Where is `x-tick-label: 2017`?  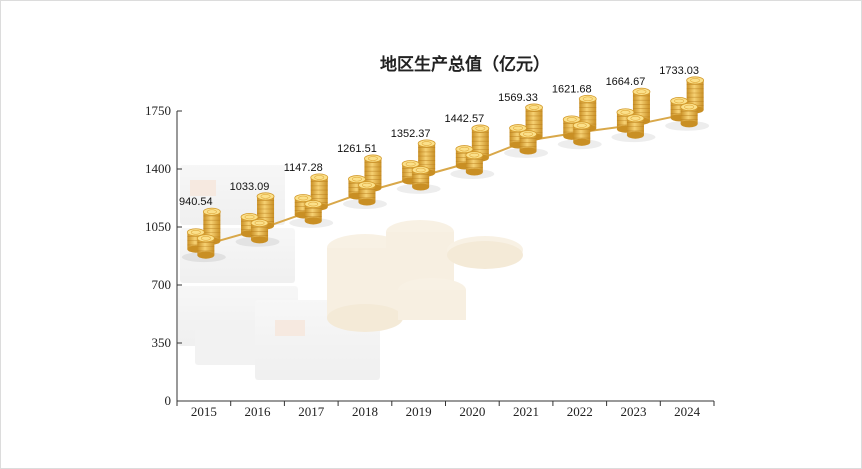
x-tick-label: 2017 is located at coordinates (311, 411).